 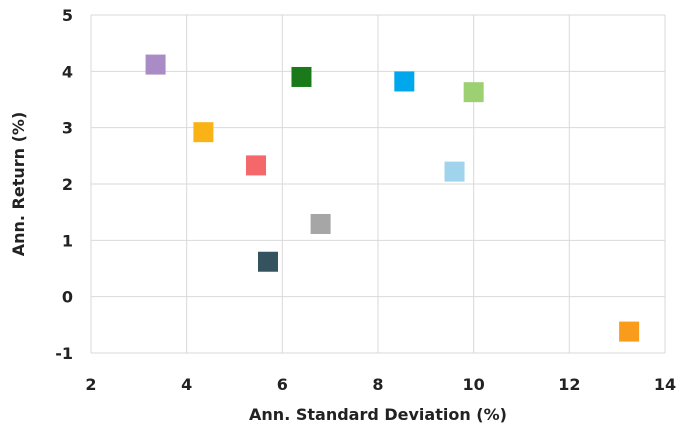 What do you see at coordinates (18, 184) in the screenshot?
I see `y-axis-title: Ann. Return (%)` at bounding box center [18, 184].